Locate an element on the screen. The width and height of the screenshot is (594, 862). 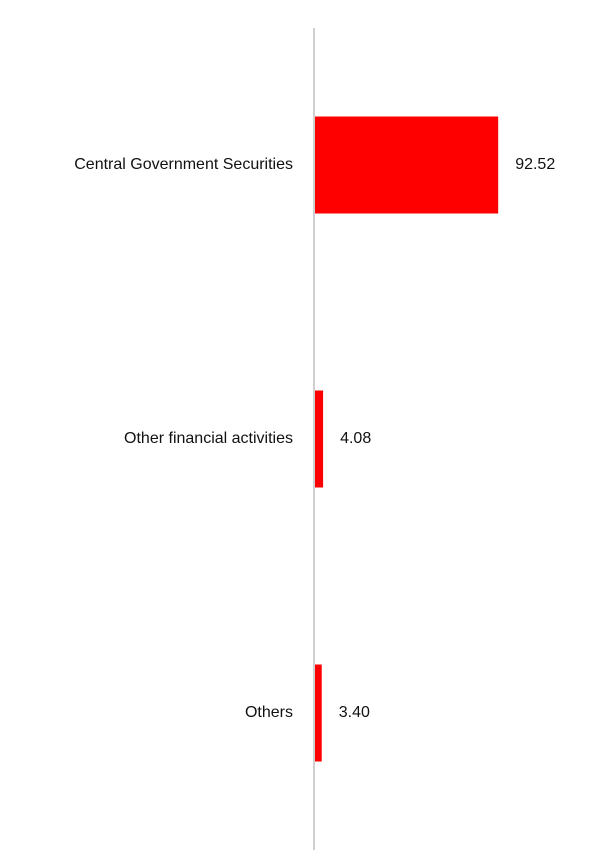
category-label-2: Other financial activities is located at coordinates (208, 438).